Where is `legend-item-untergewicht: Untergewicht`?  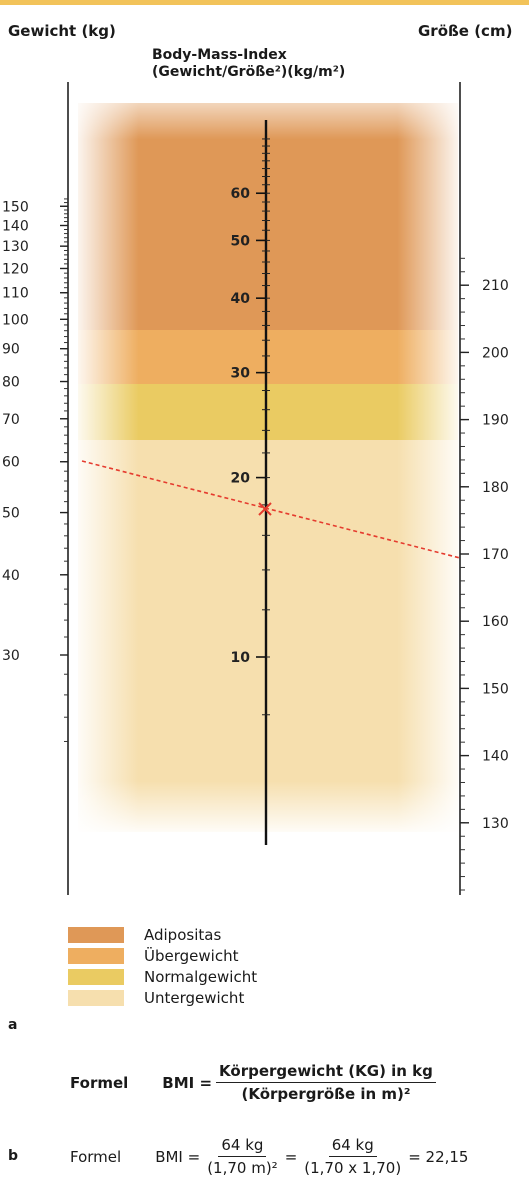
legend-item-untergewicht: Untergewicht is located at coordinates (162, 997).